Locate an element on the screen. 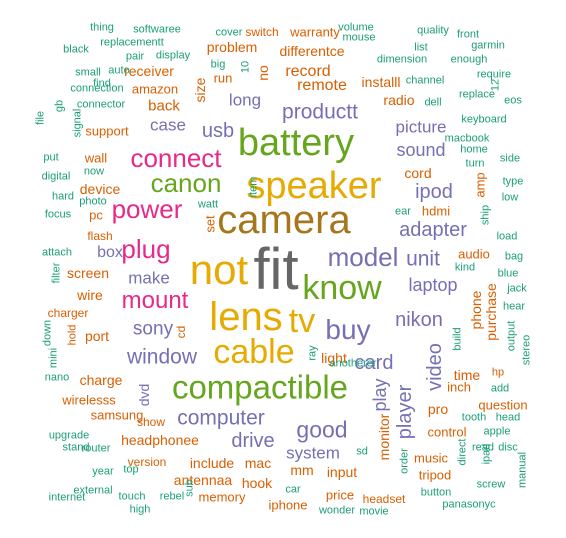 The image size is (566, 538). word-model: model is located at coordinates (363, 257).